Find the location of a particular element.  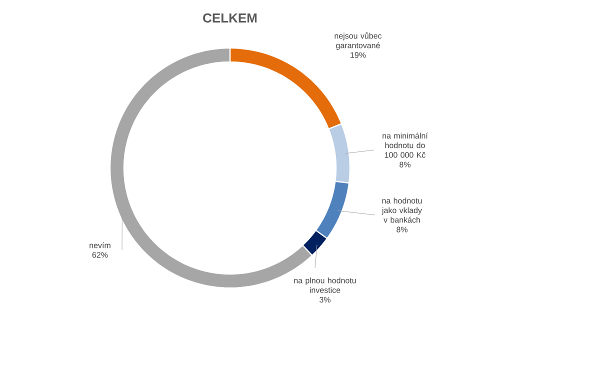

chart-title: CELKEM is located at coordinates (230, 18).